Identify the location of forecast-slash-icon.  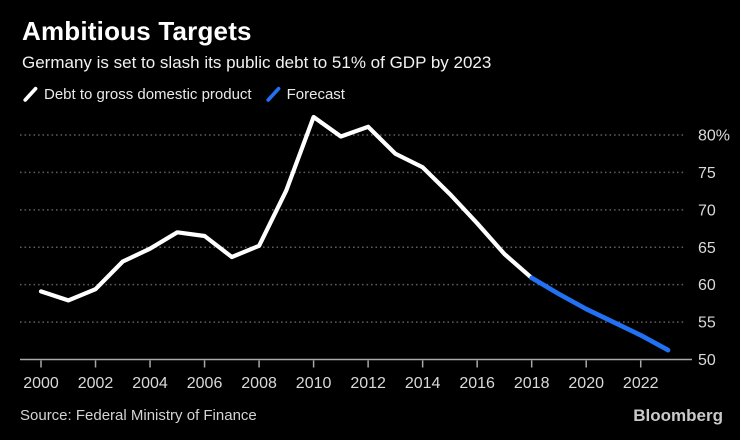
(273, 94).